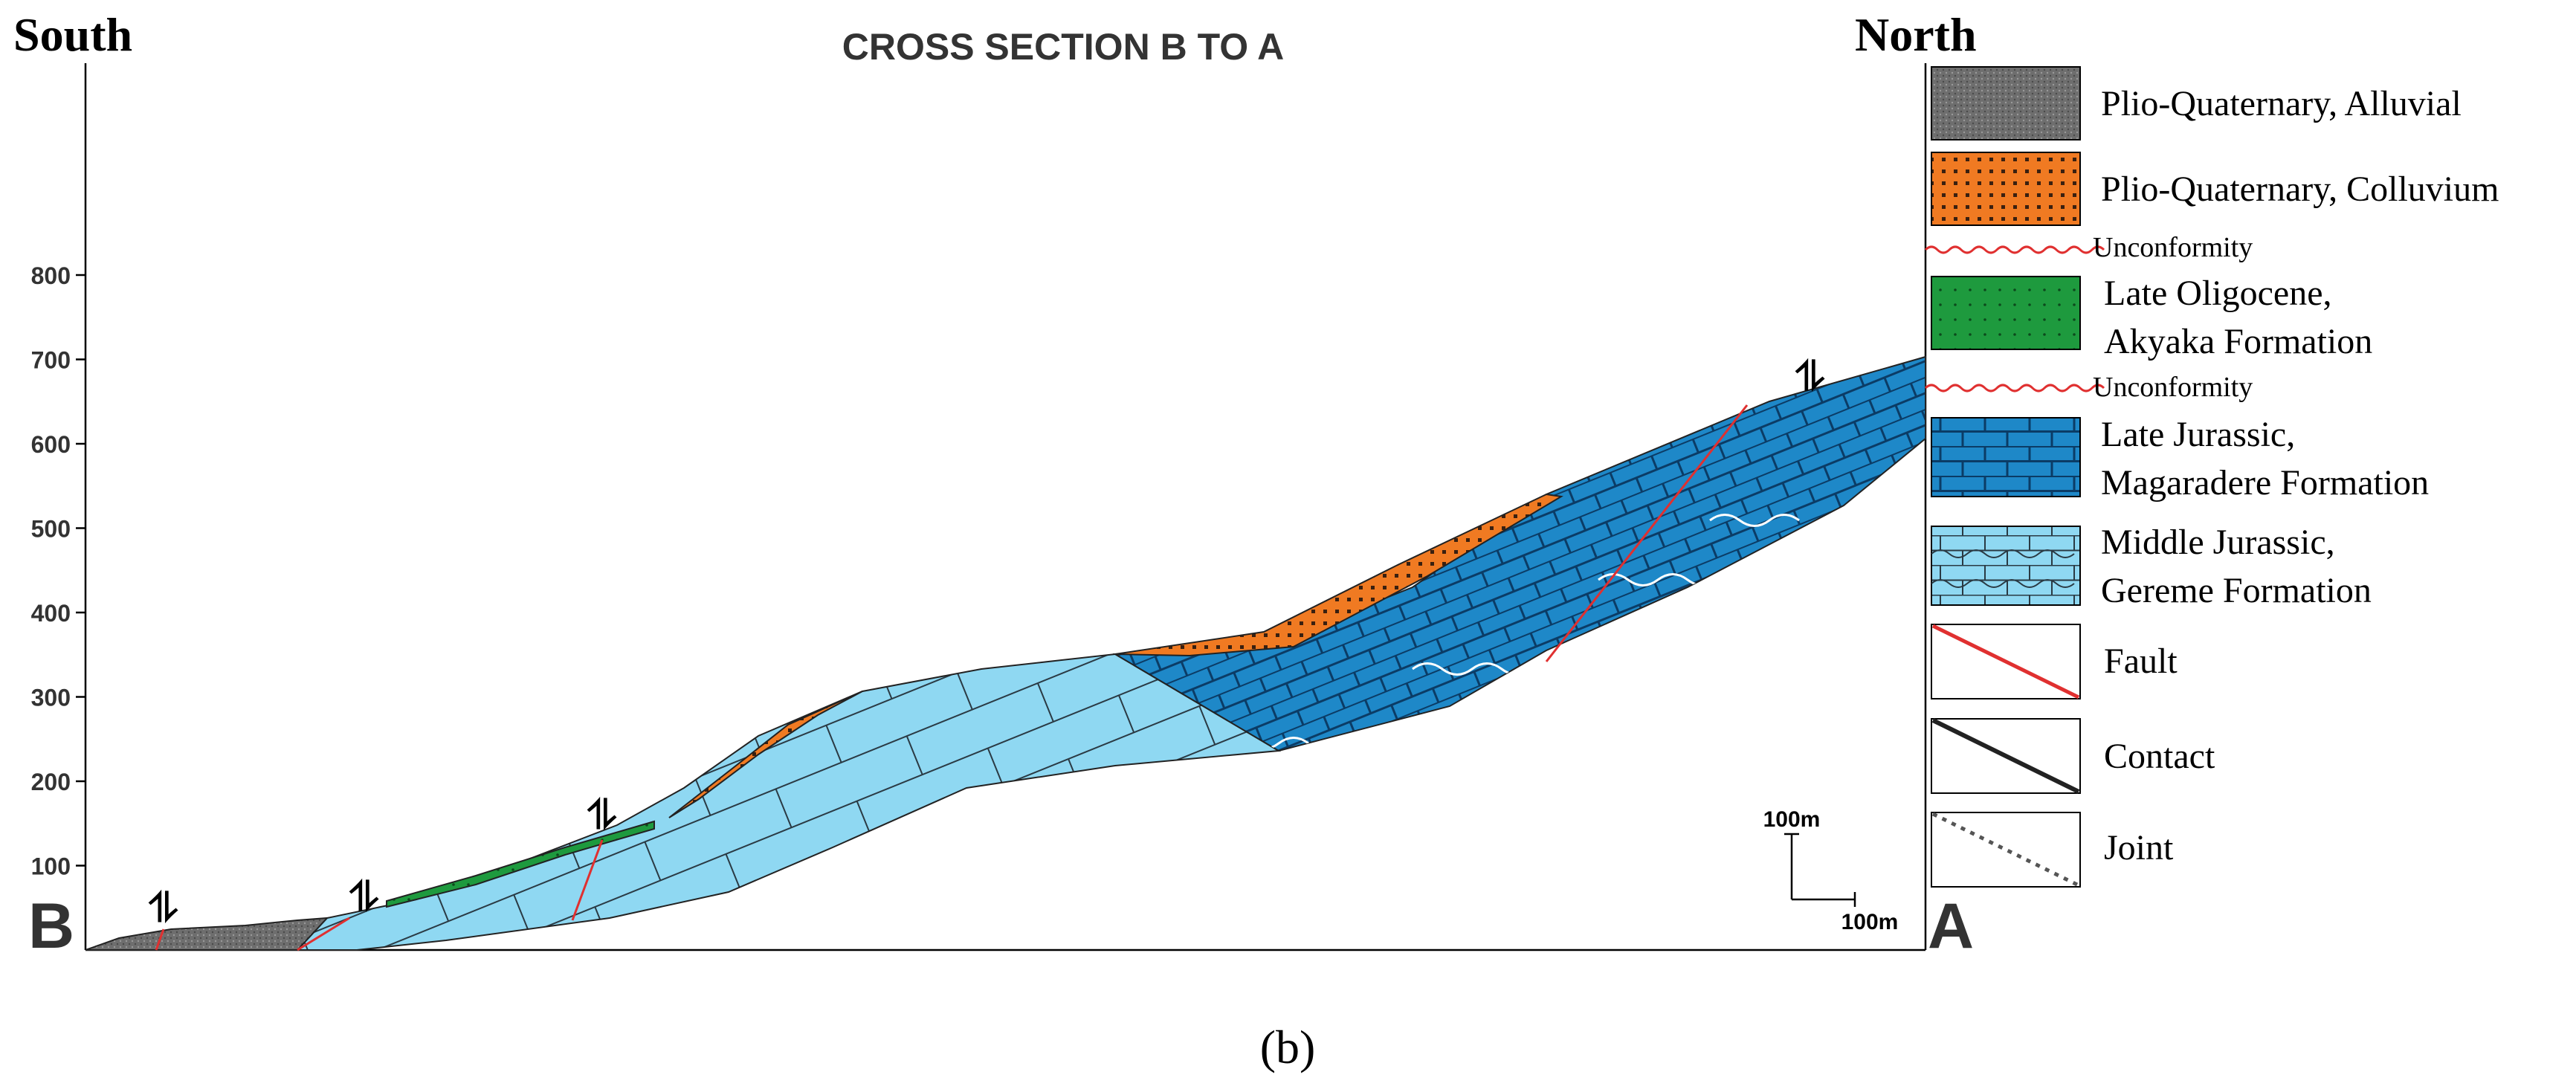 The width and height of the screenshot is (2576, 1089). Describe the element at coordinates (2198, 435) in the screenshot. I see `legend-label-magaradere-line1: Late Jurassic,` at that location.